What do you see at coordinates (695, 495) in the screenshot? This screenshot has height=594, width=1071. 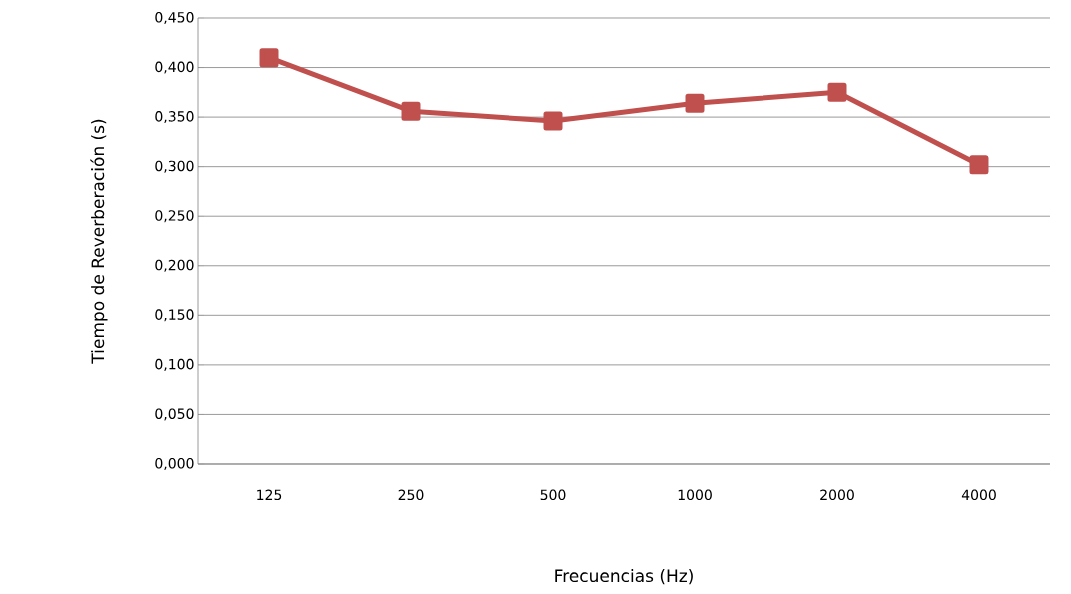 I see `x-tick-label: 1000` at bounding box center [695, 495].